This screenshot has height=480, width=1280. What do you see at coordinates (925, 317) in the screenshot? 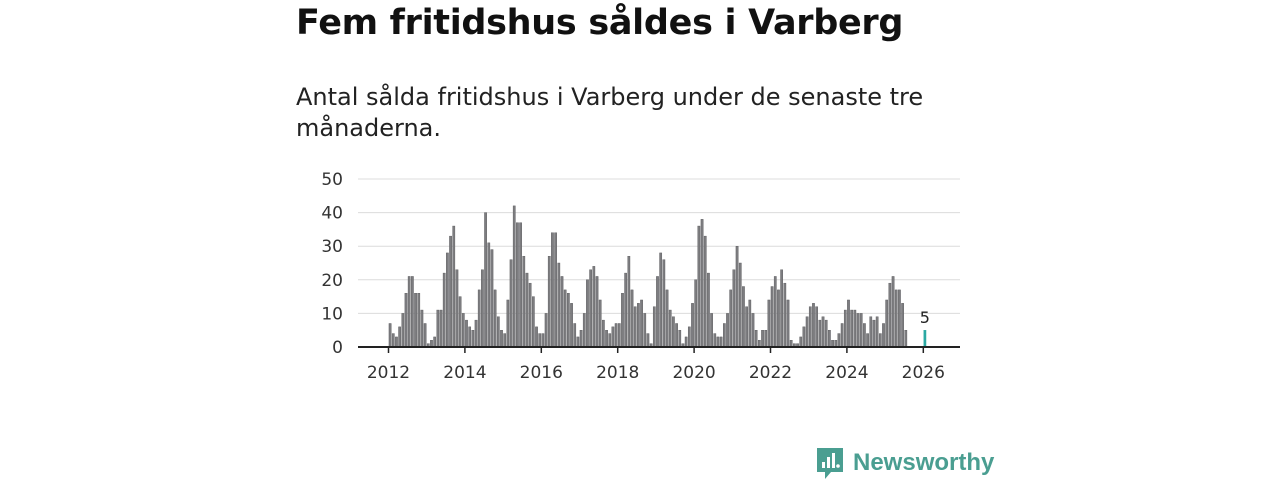
I see `highlight-value-label: 5` at bounding box center [925, 317].